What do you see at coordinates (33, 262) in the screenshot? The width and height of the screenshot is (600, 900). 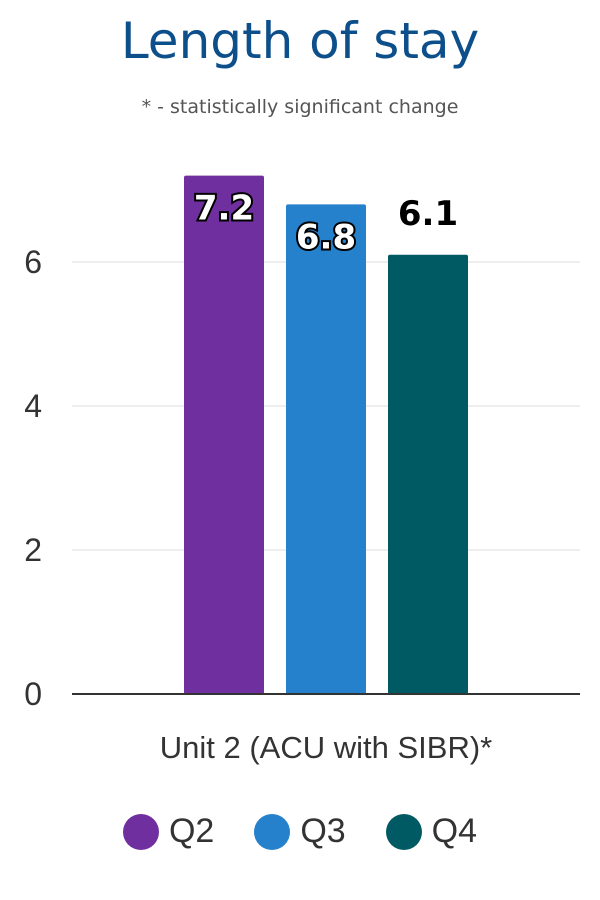 I see `y-tick-label: 6` at bounding box center [33, 262].